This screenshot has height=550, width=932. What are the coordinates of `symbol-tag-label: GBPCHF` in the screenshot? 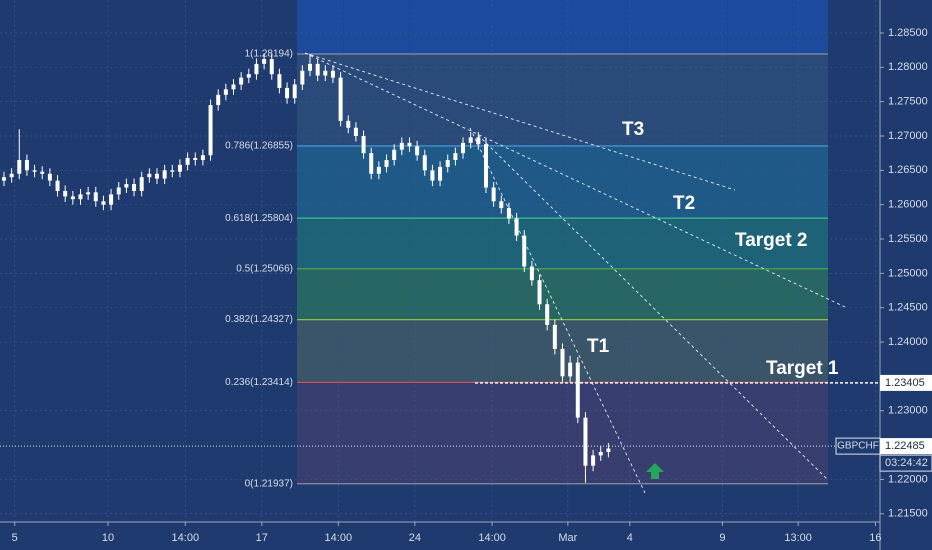 It's located at (858, 446).